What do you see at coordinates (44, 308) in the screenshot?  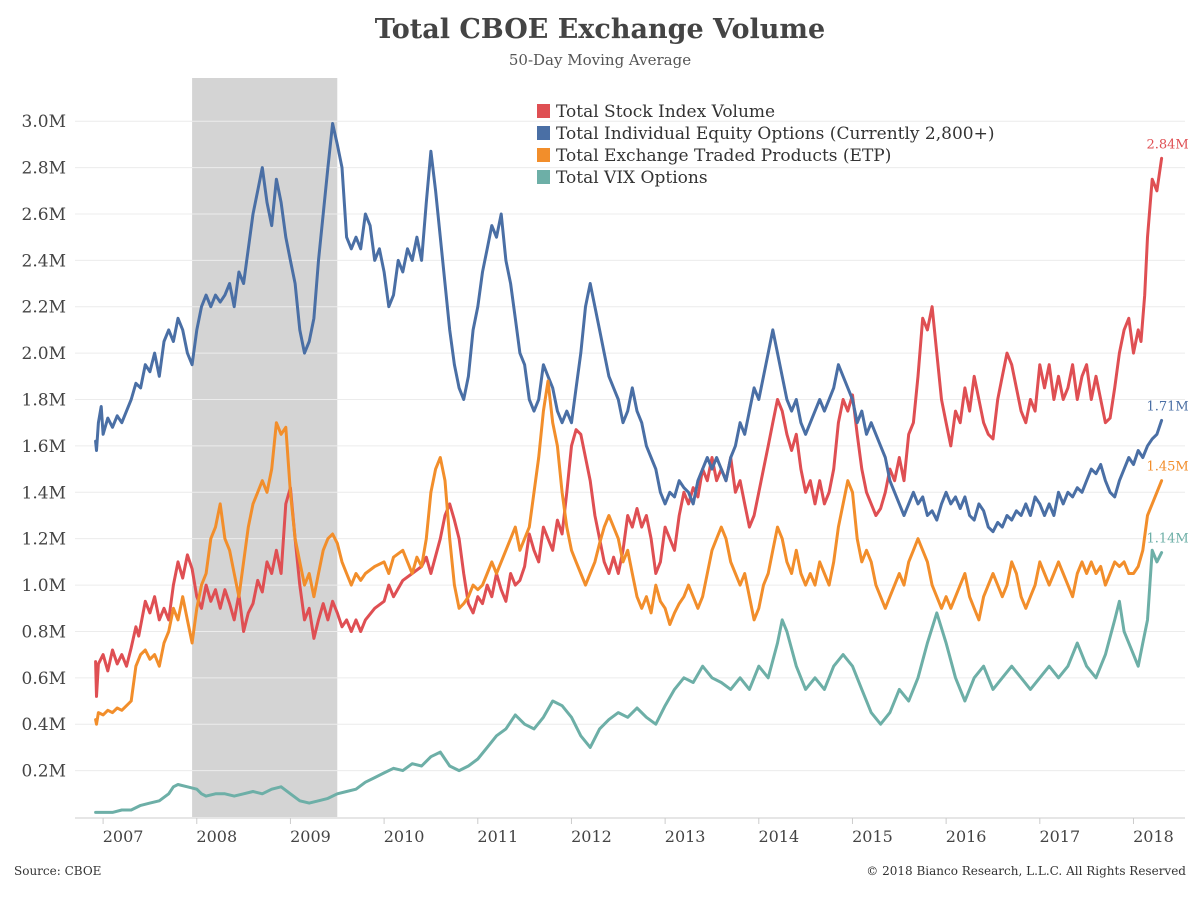 I see `y-tick-label: 2.2M` at bounding box center [44, 308].